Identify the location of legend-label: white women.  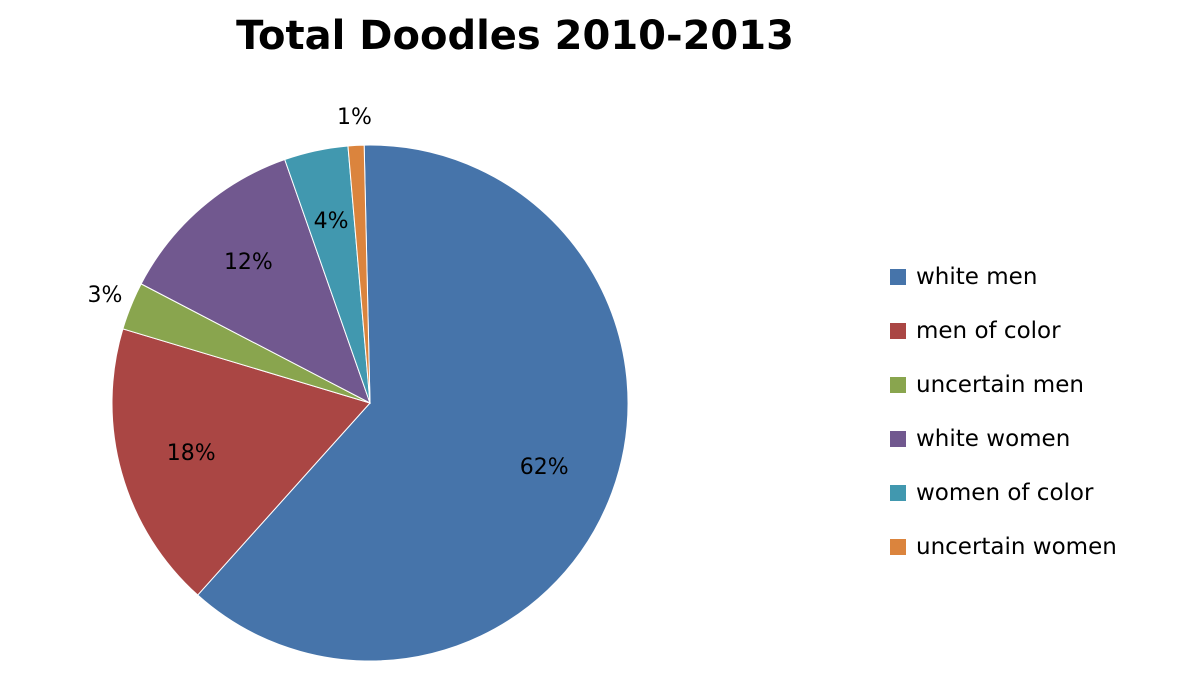
(993, 439).